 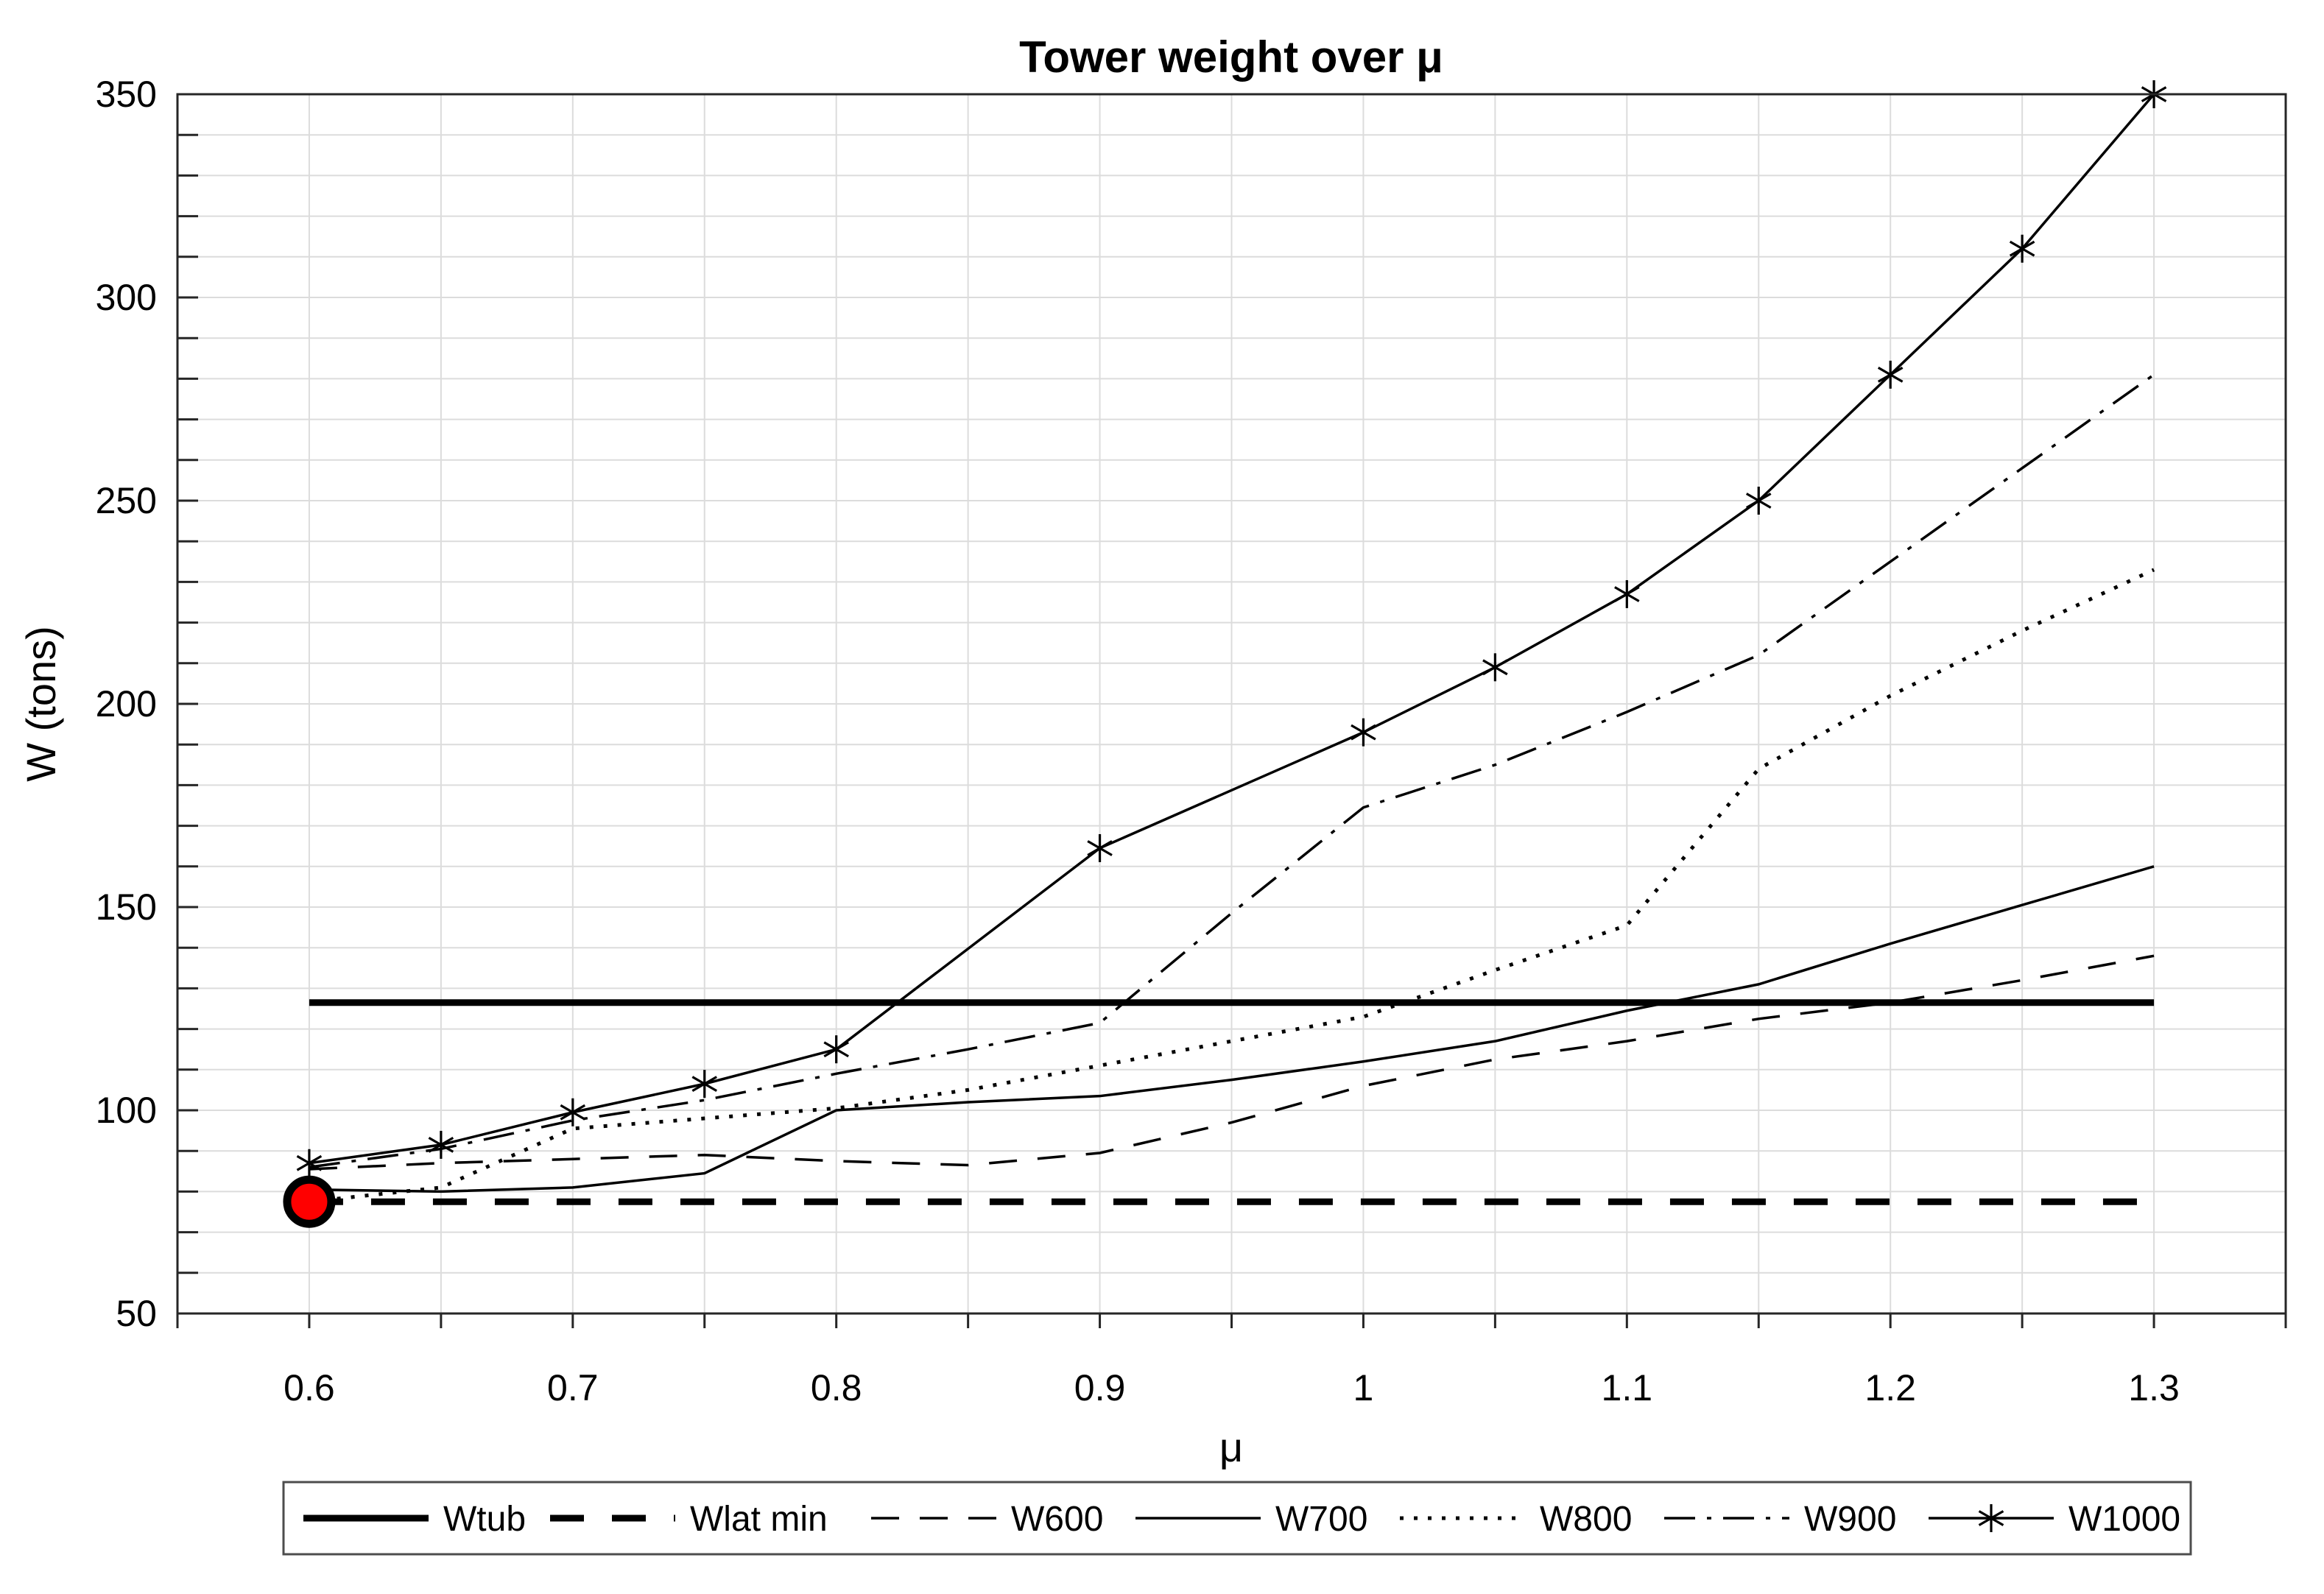 I want to click on legend-label: W700, so click(x=1321, y=1520).